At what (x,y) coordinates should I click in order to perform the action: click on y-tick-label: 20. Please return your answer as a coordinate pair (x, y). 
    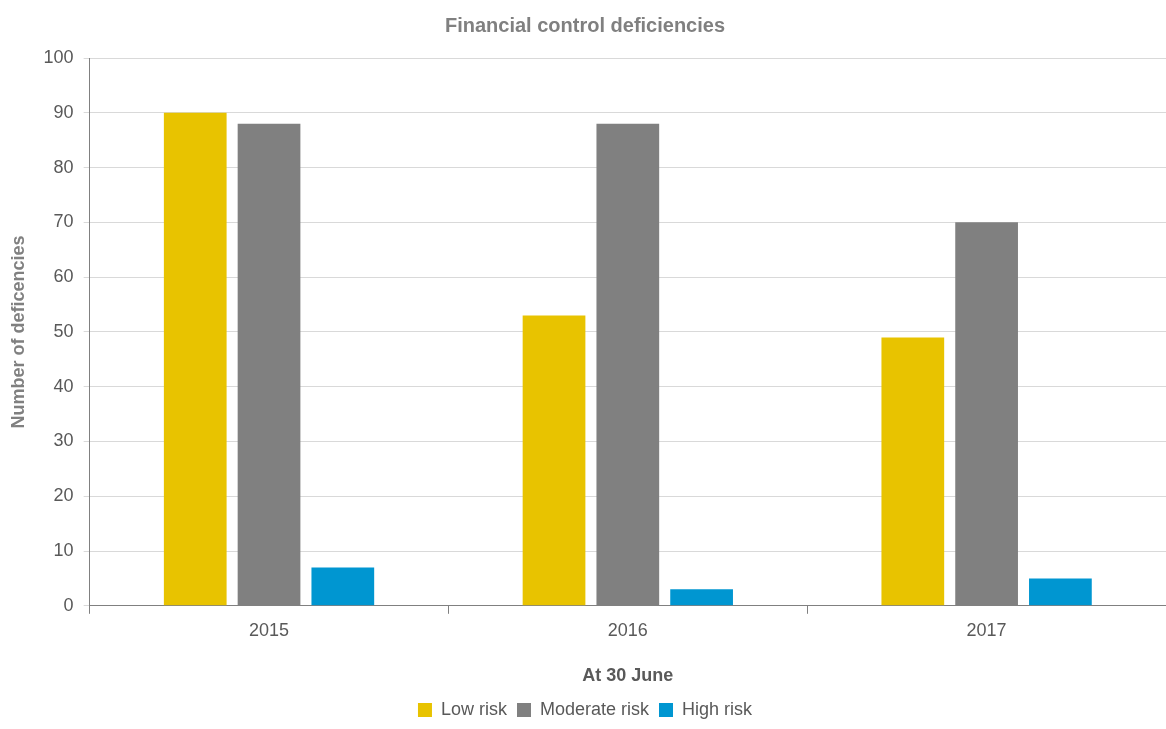
    Looking at the image, I should click on (63, 495).